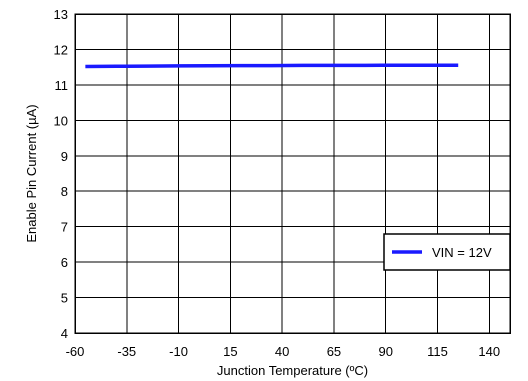 The height and width of the screenshot is (381, 528). I want to click on x-tick-label: 40, so click(282, 351).